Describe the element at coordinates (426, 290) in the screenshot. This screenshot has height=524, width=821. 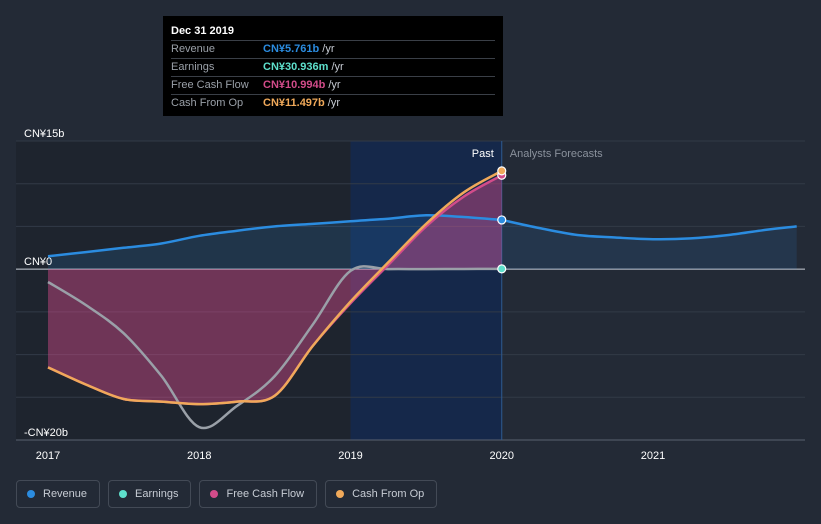
I see `highlight-band` at that location.